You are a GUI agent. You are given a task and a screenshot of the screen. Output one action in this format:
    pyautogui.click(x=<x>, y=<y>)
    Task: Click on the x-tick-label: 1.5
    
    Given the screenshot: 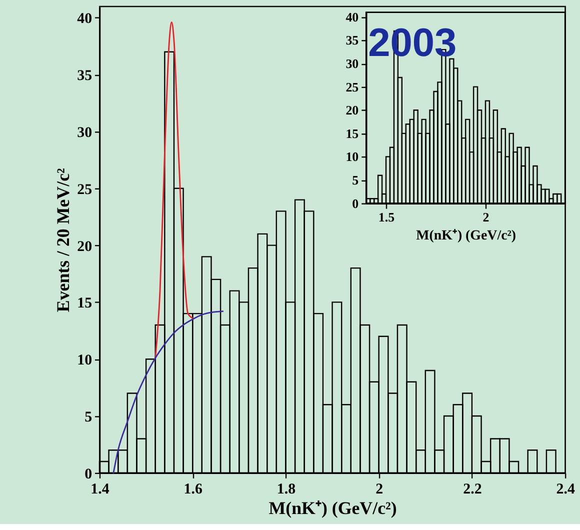 What is the action you would take?
    pyautogui.click(x=386, y=217)
    